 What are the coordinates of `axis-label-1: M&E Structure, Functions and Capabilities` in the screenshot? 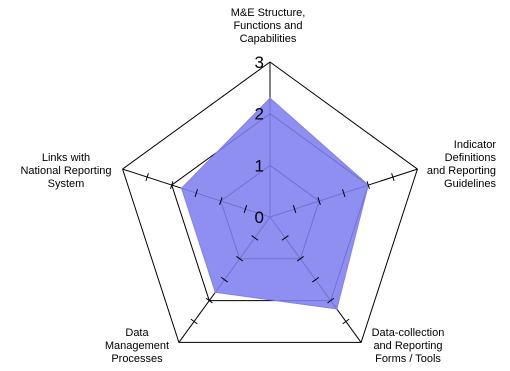 It's located at (268, 26).